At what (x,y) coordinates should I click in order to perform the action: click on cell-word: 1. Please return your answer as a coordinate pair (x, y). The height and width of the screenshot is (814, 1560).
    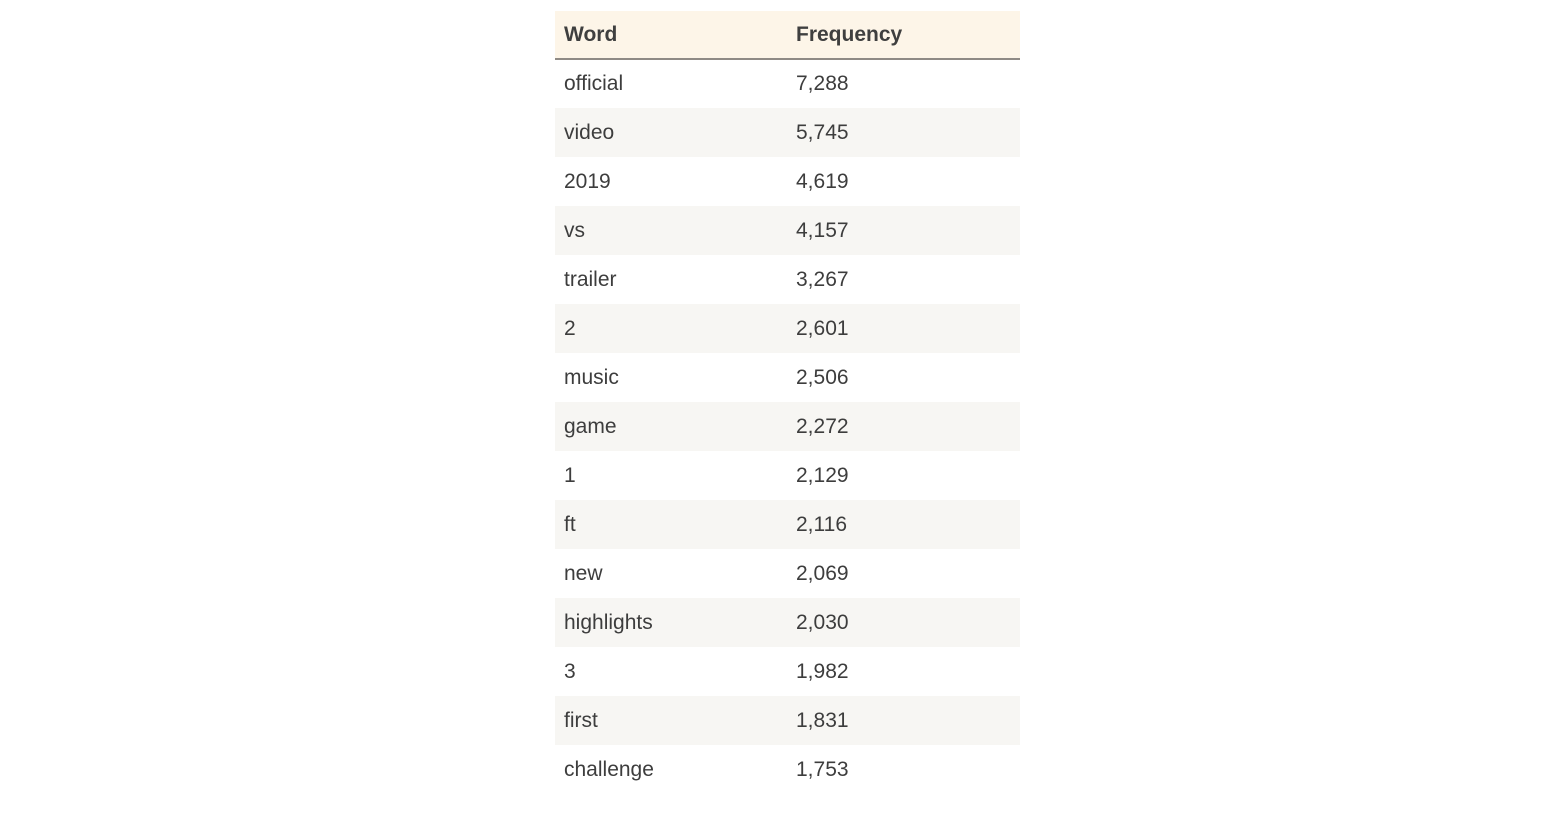
    Looking at the image, I should click on (570, 475).